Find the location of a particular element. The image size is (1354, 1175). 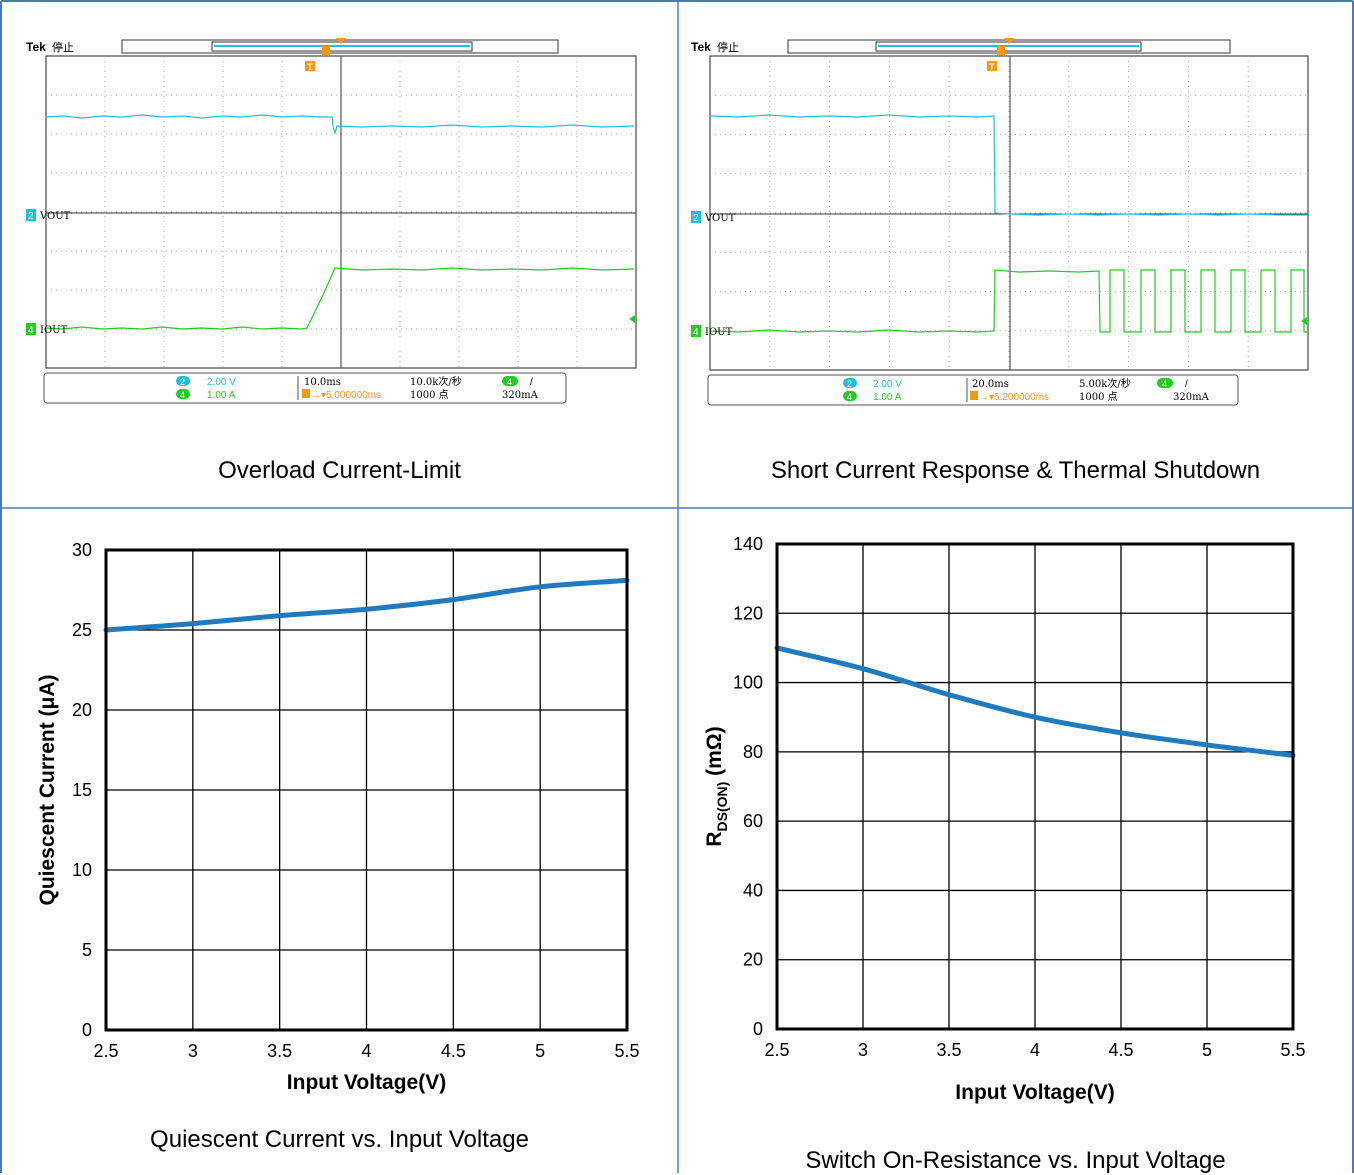

svg-text: 2.00 V is located at coordinates (887, 384).